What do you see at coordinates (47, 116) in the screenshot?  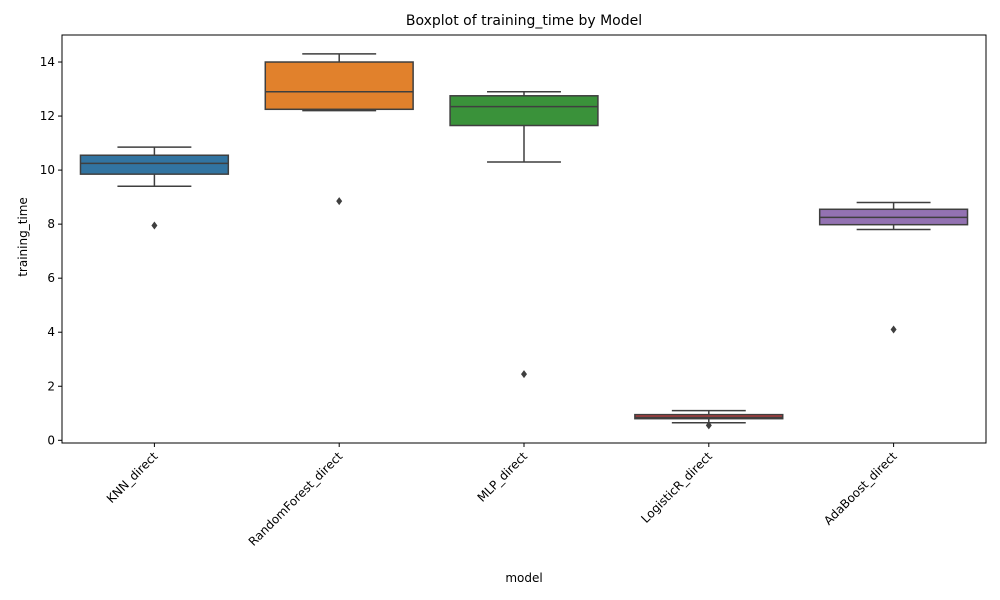 I see `y-tick-label: 12` at bounding box center [47, 116].